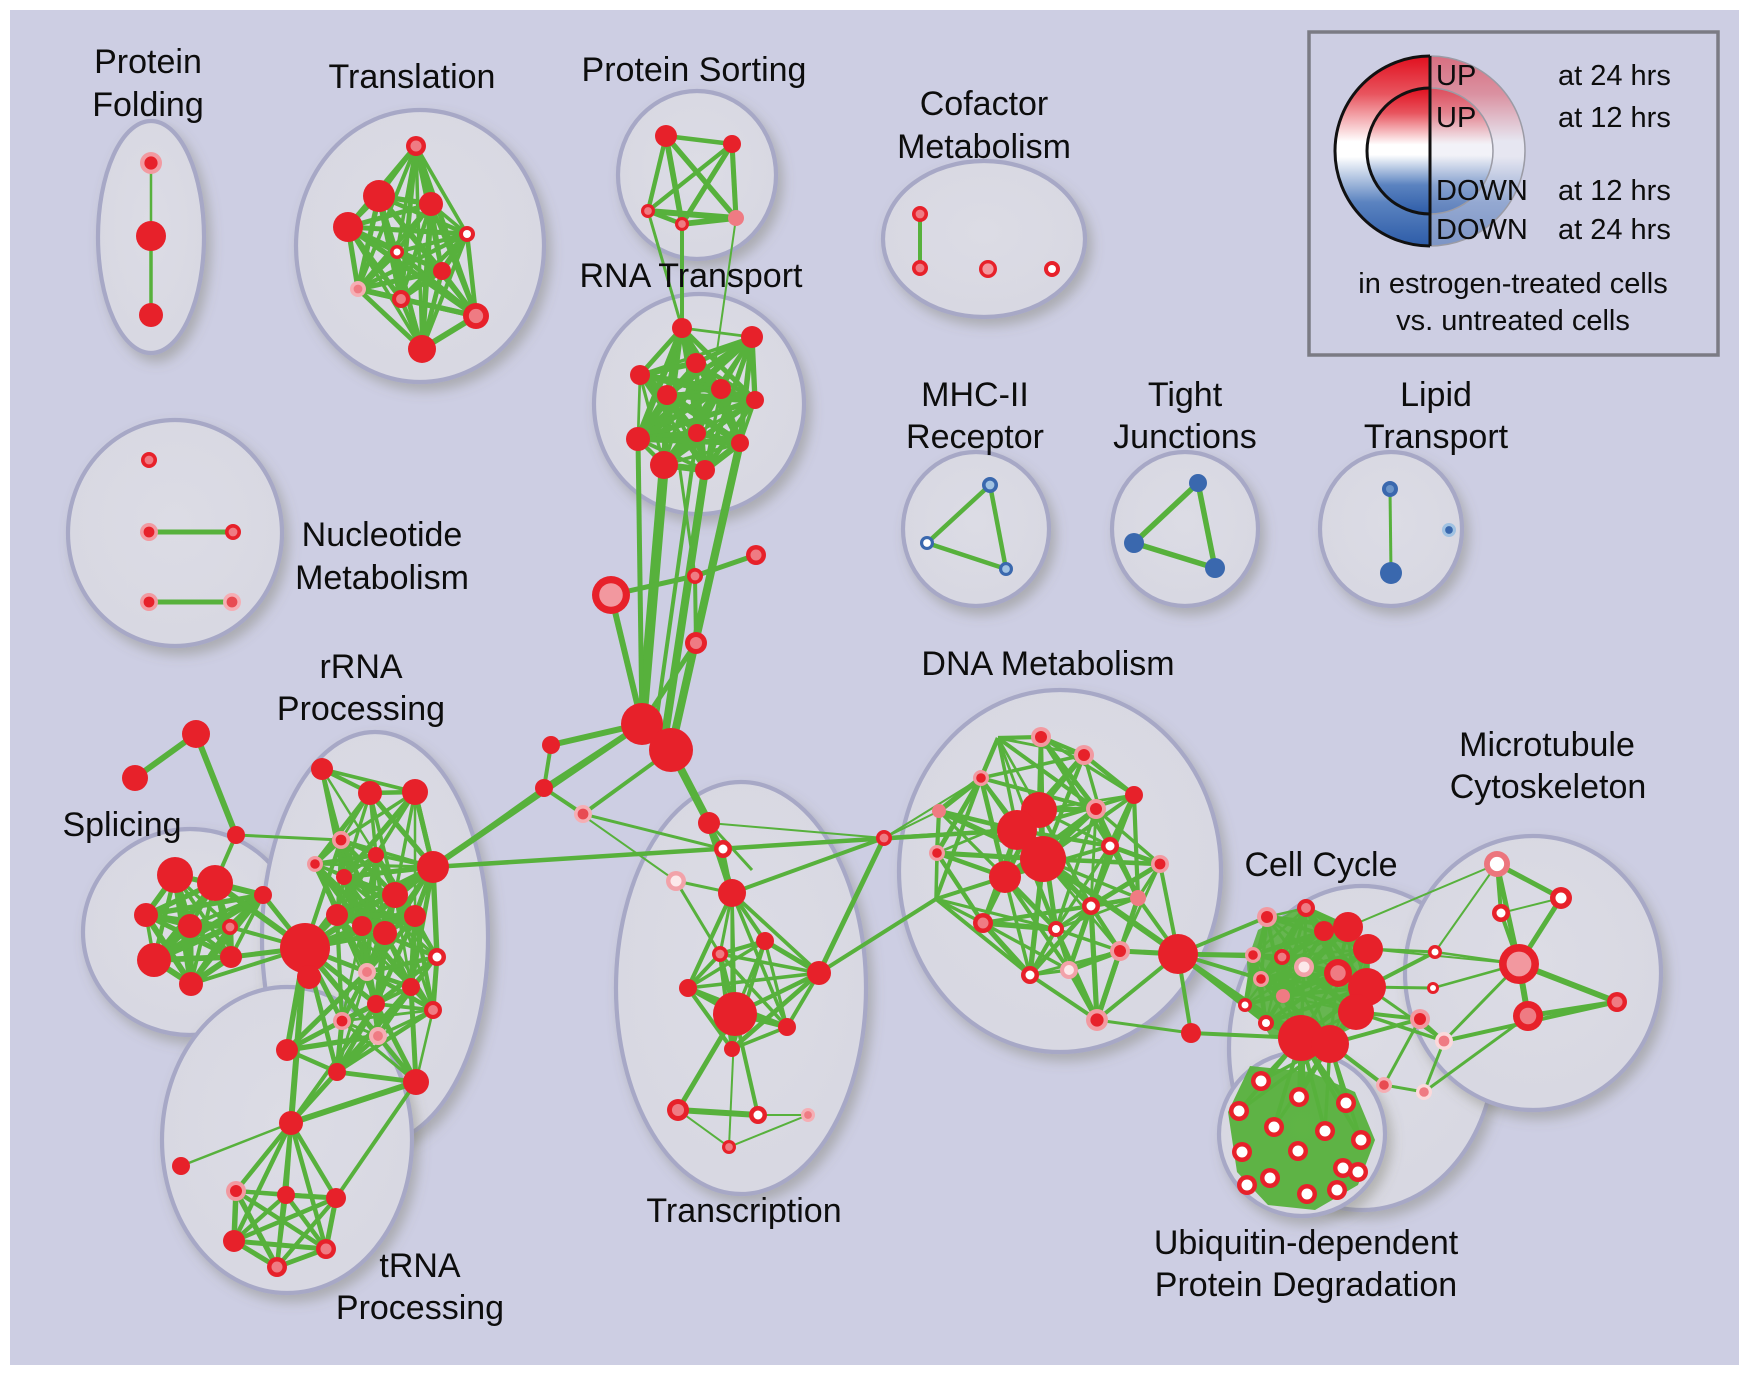 This screenshot has width=1750, height=1381. I want to click on svg-text: Ubiquitin-dependent, so click(1306, 1243).